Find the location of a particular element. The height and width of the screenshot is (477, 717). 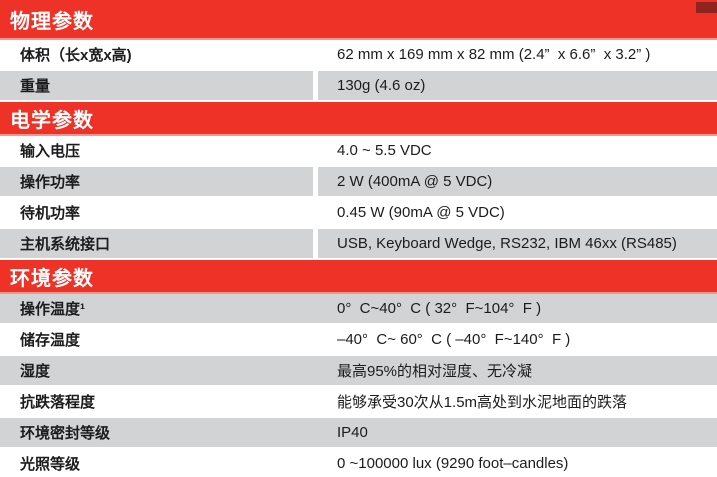

spec-row: 待机功率 0.45 W (90mA @ 5 VDC) is located at coordinates (358, 213).